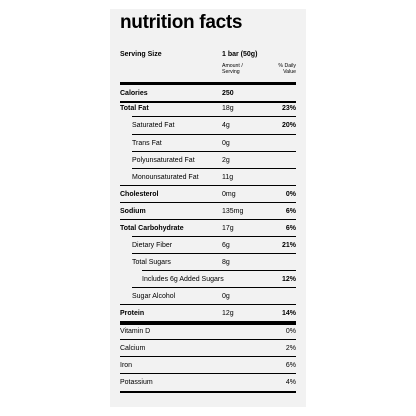  I want to click on nutrient-amount: 18g, so click(228, 108).